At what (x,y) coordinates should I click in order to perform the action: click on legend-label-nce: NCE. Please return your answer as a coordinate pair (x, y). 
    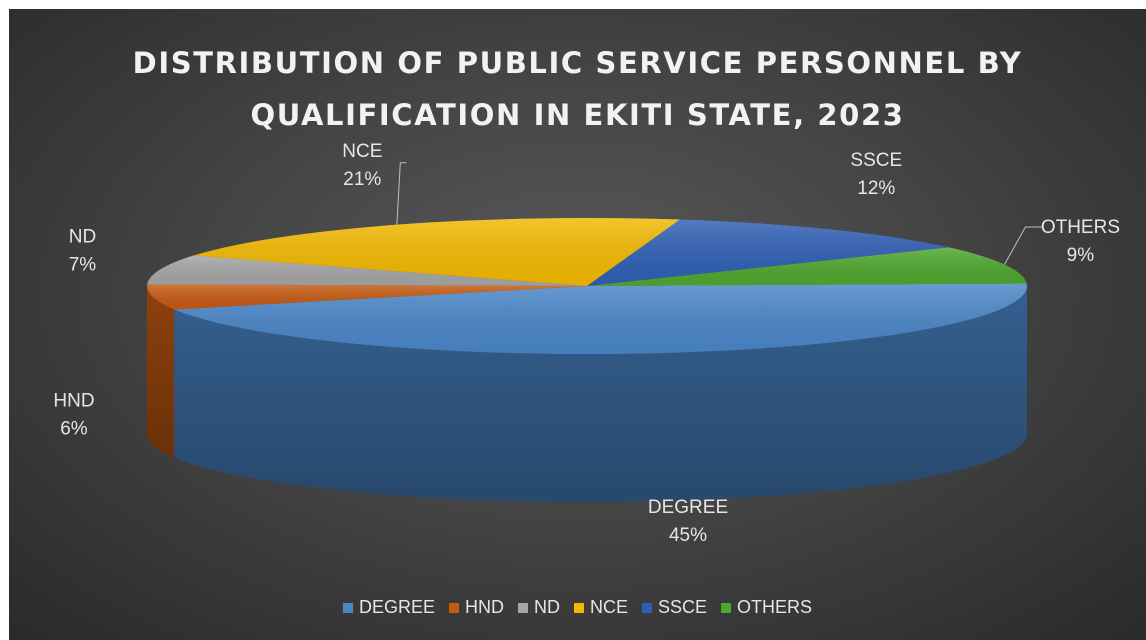
    Looking at the image, I should click on (608, 607).